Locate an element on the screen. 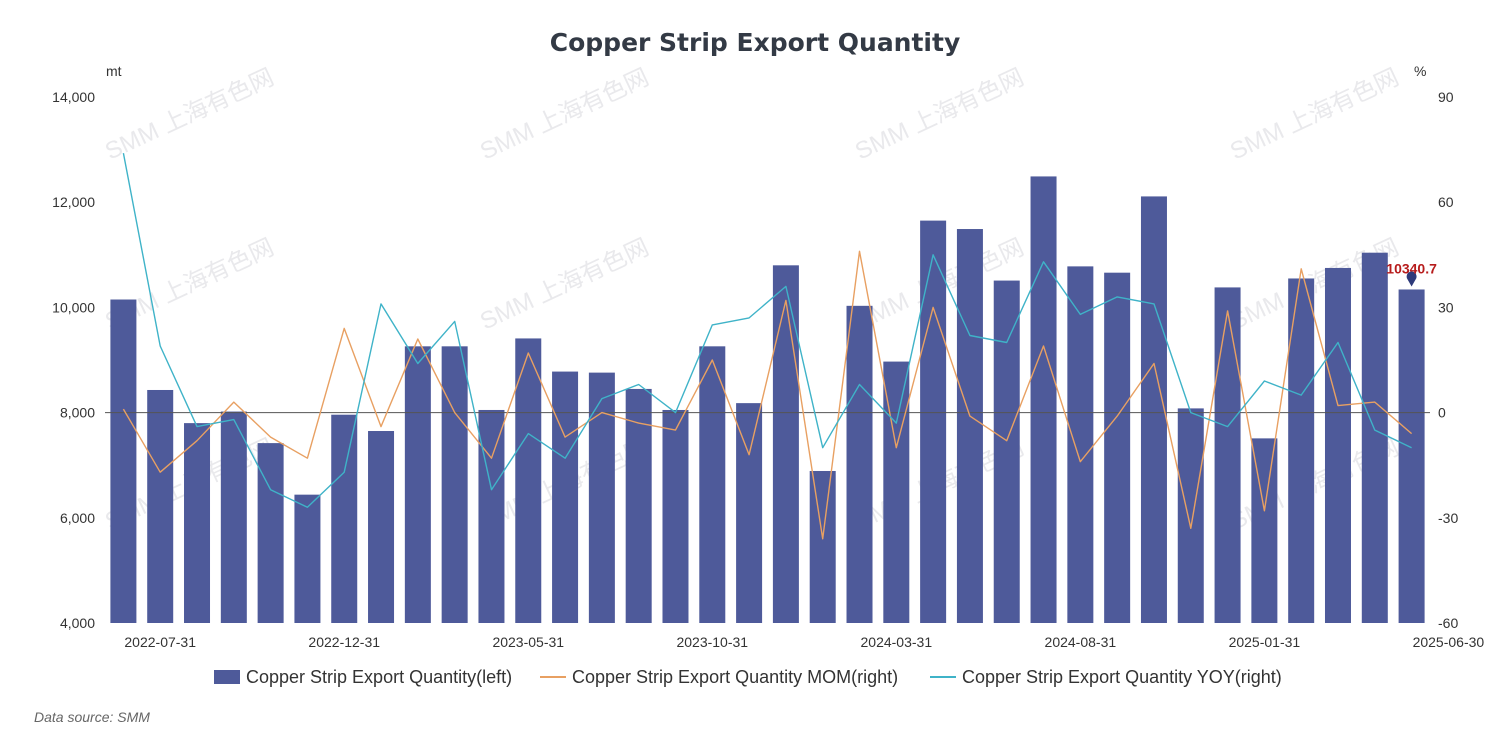  right-axis-ticks: -60 -30 0 30 60 90 is located at coordinates (1448, 360).